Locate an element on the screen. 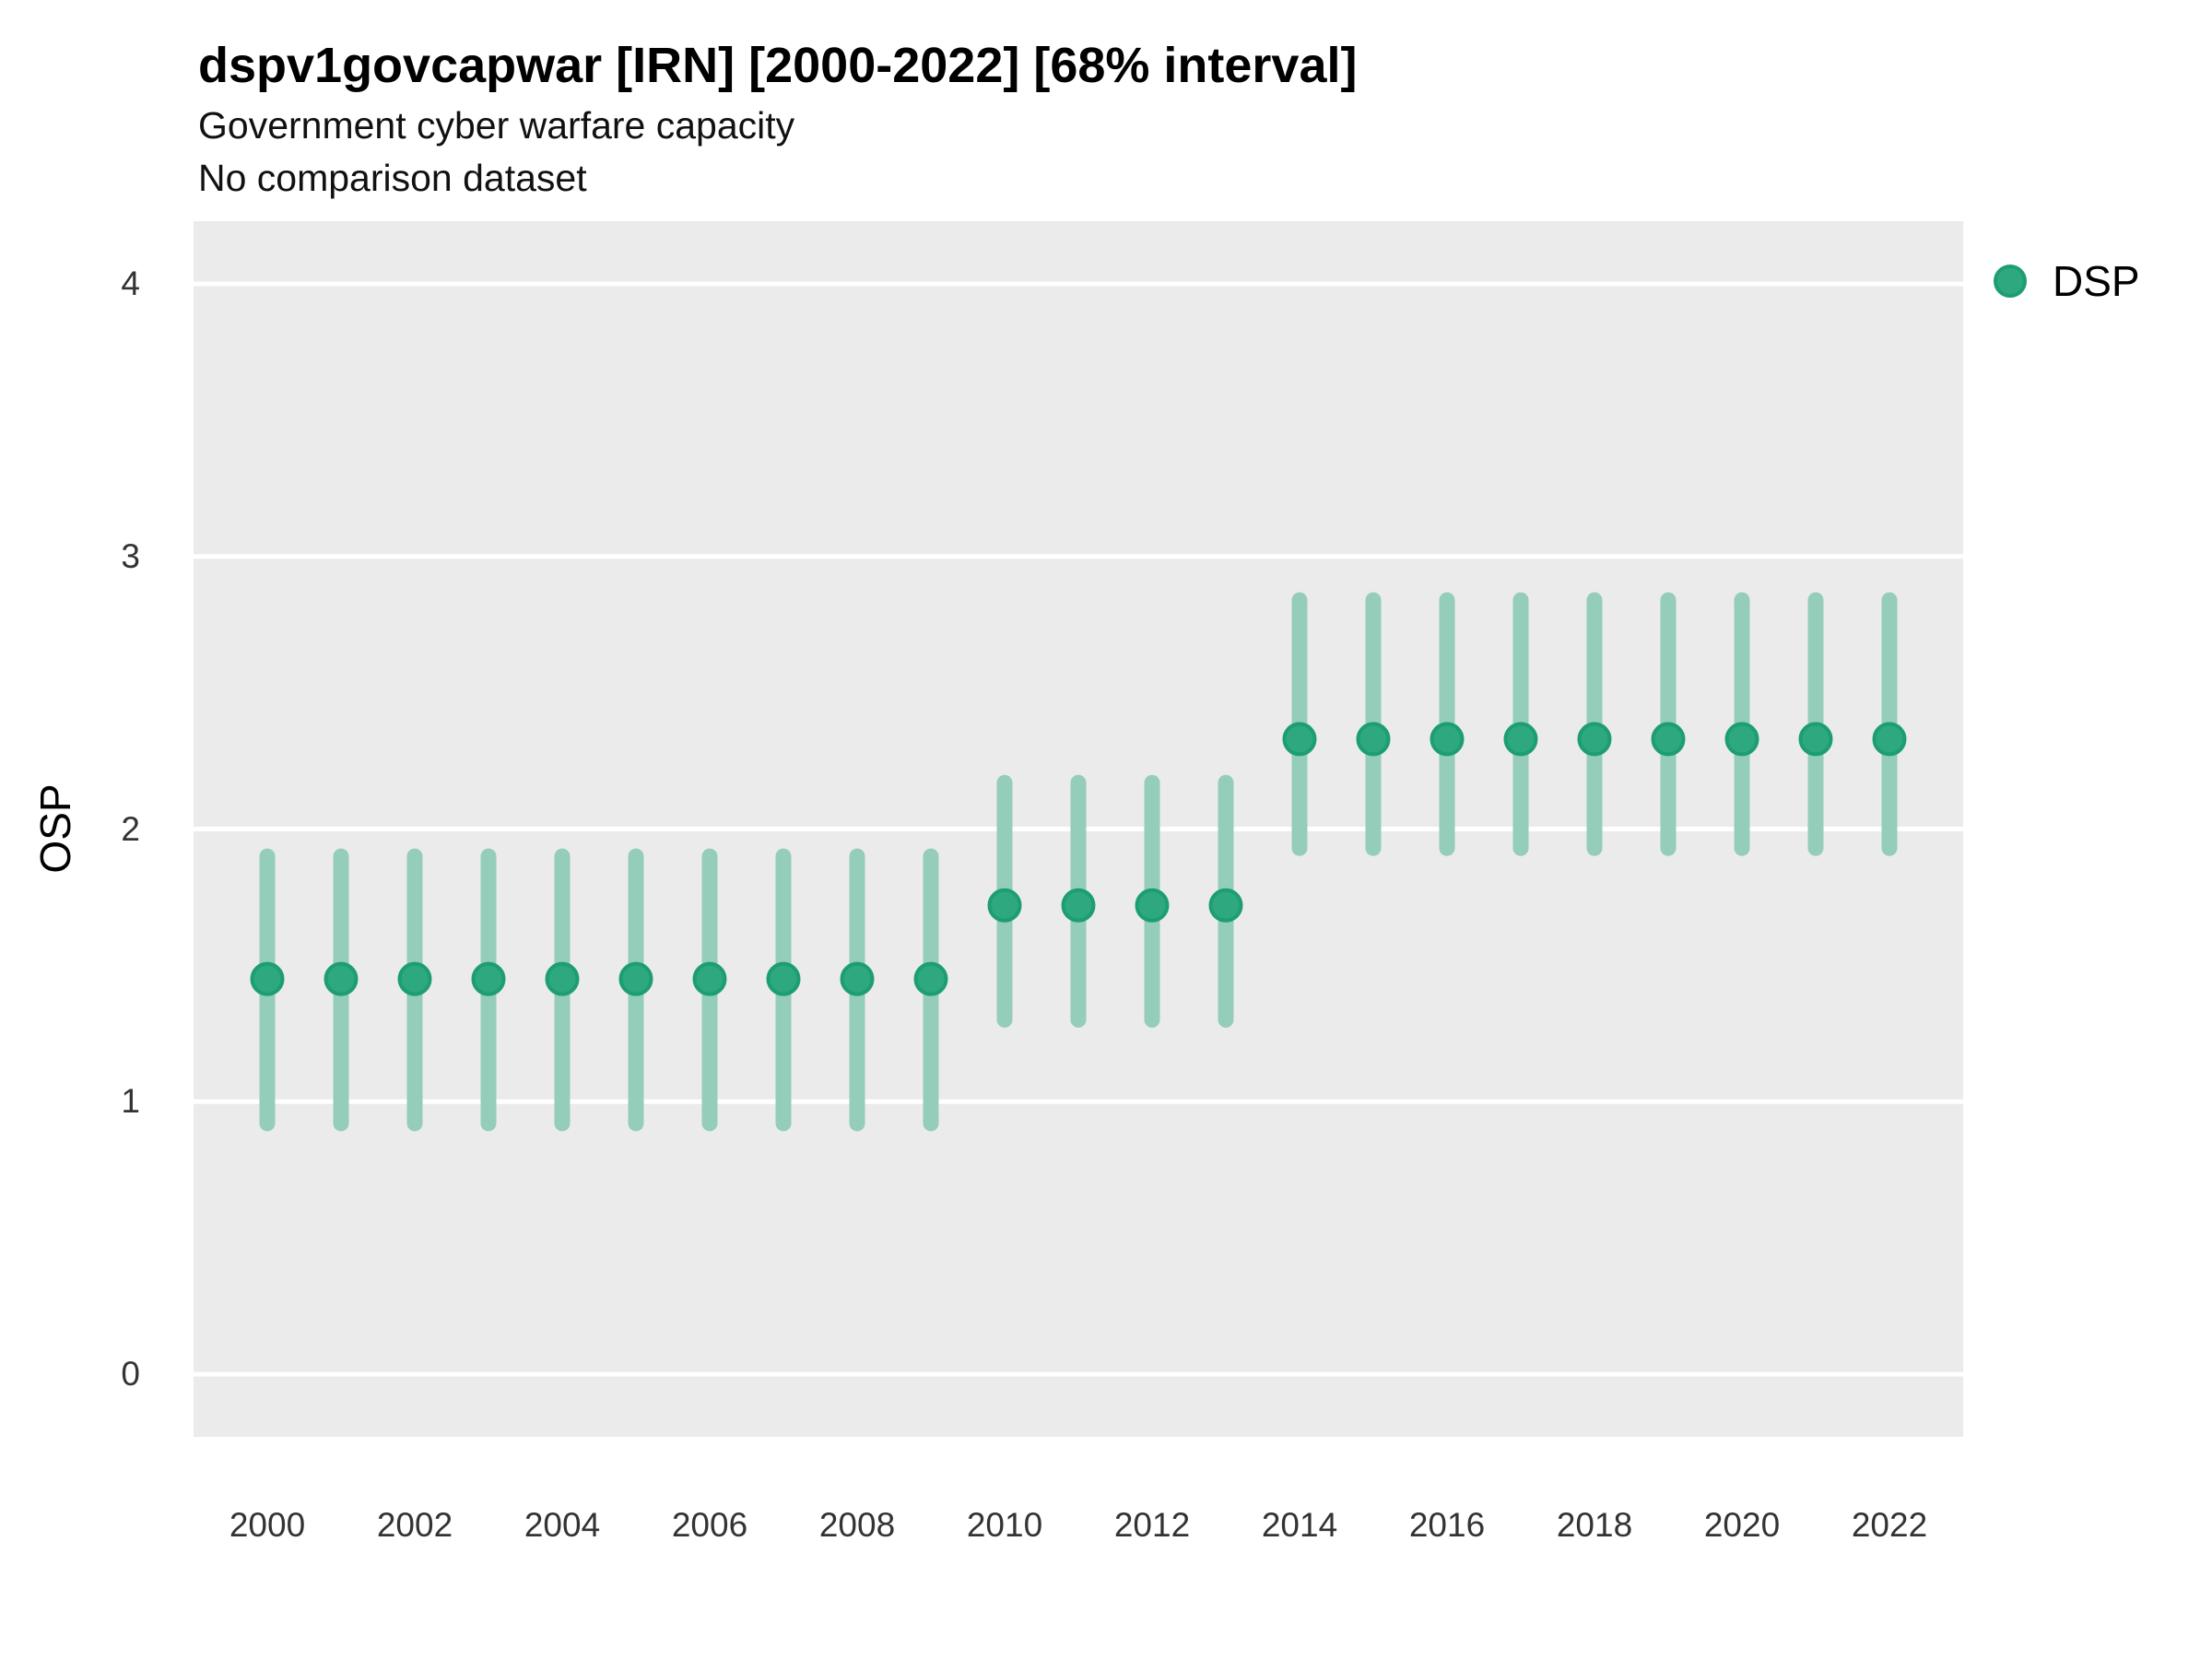 This screenshot has width=2212, height=1659. y-tick-label: 2 is located at coordinates (130, 828).